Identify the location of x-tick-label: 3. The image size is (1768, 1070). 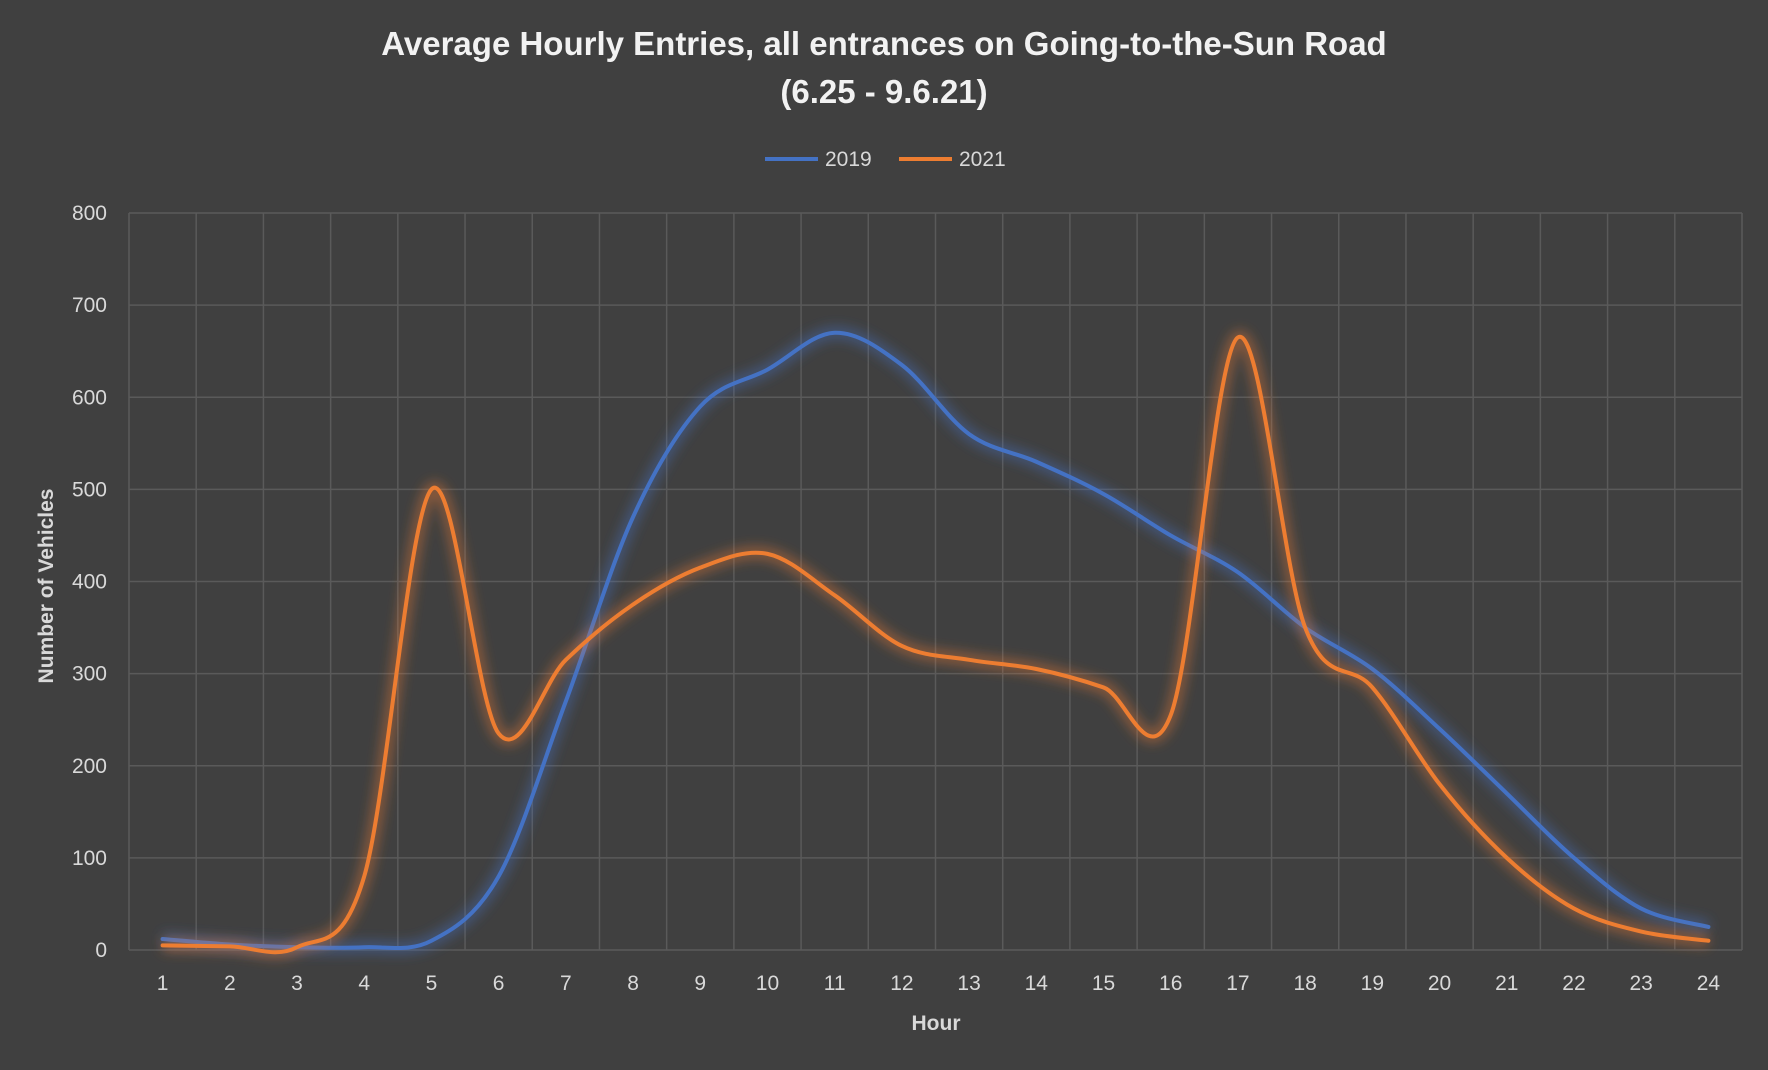
(297, 983).